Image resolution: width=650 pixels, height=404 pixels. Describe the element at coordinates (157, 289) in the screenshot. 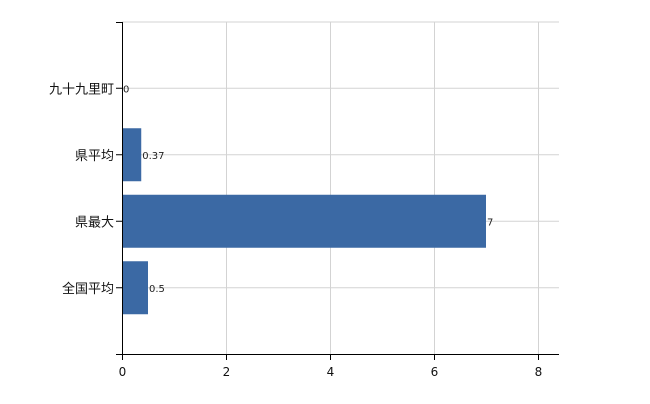

I see `data-label-3: 0.5` at that location.